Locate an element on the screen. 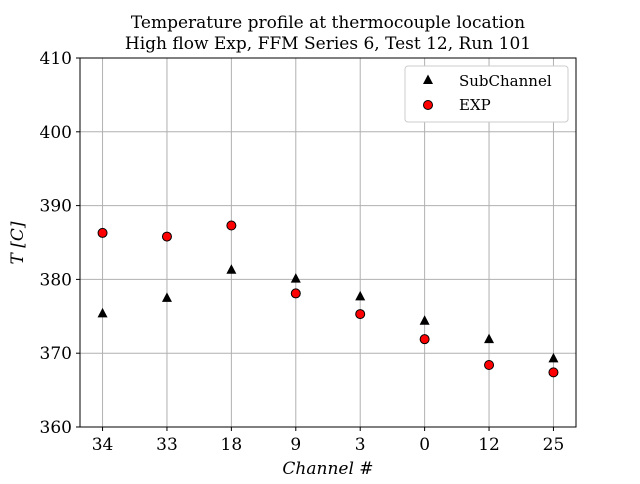 This screenshot has height=484, width=640. y-tick-label: 390 is located at coordinates (56, 207).